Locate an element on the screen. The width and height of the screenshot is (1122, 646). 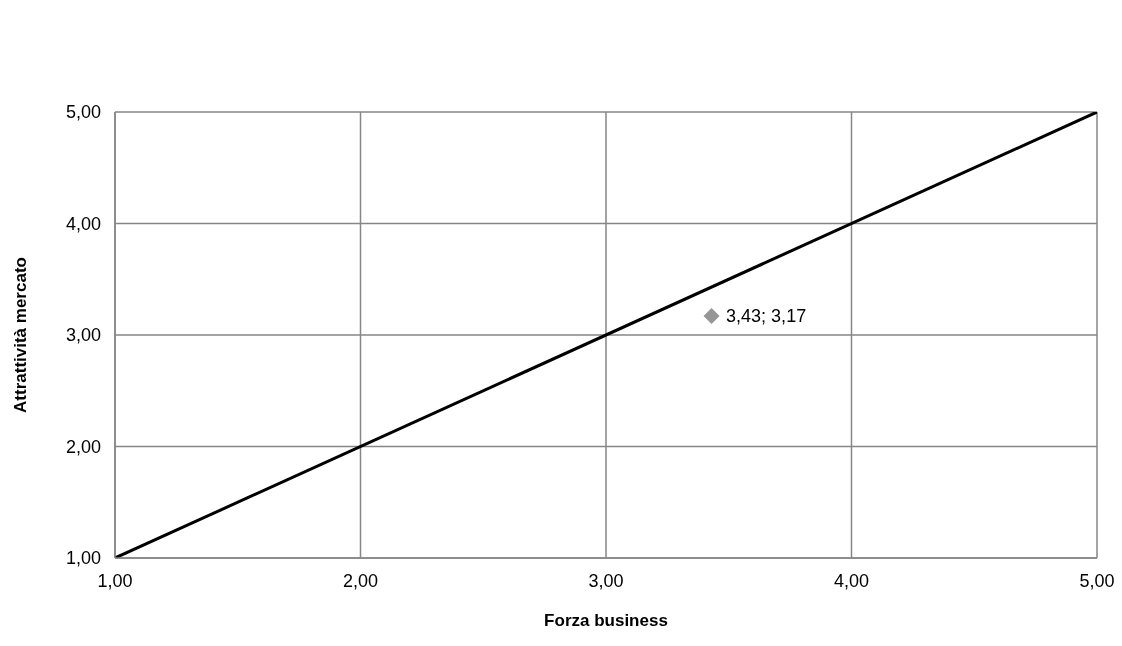
y-tick-label: 1,00 is located at coordinates (83, 558).